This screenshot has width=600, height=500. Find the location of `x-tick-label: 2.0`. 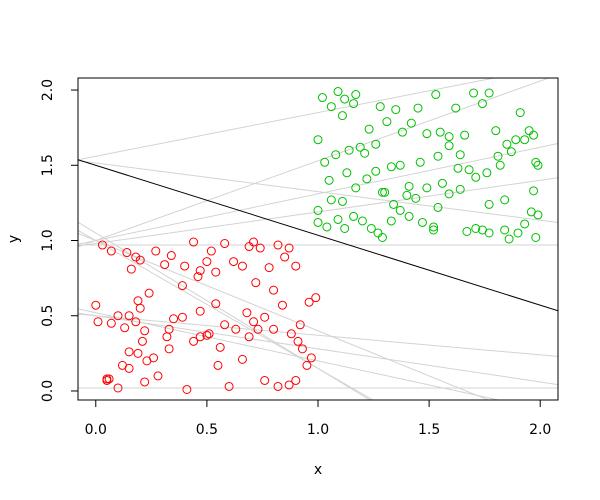

x-tick-label: 2.0 is located at coordinates (540, 430).